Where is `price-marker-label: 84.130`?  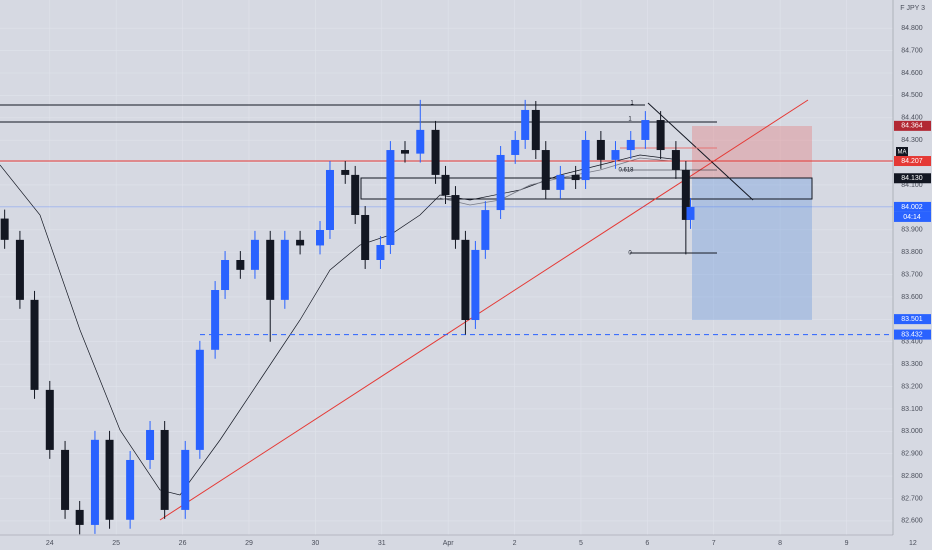
price-marker-label: 84.130 is located at coordinates (912, 178).